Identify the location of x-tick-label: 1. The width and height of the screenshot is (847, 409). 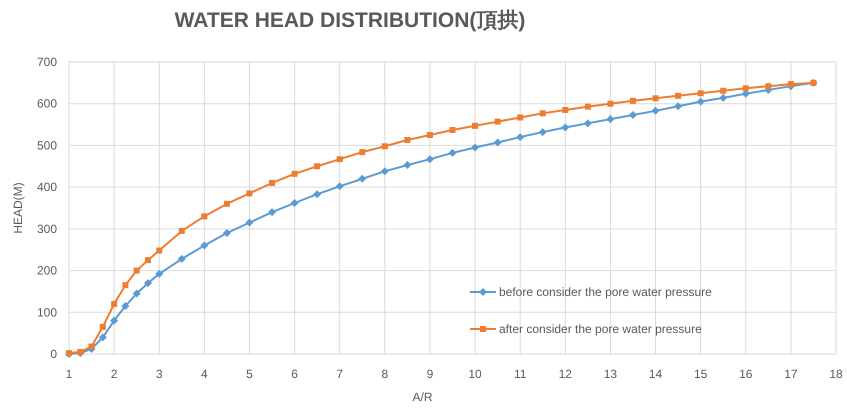
(69, 374).